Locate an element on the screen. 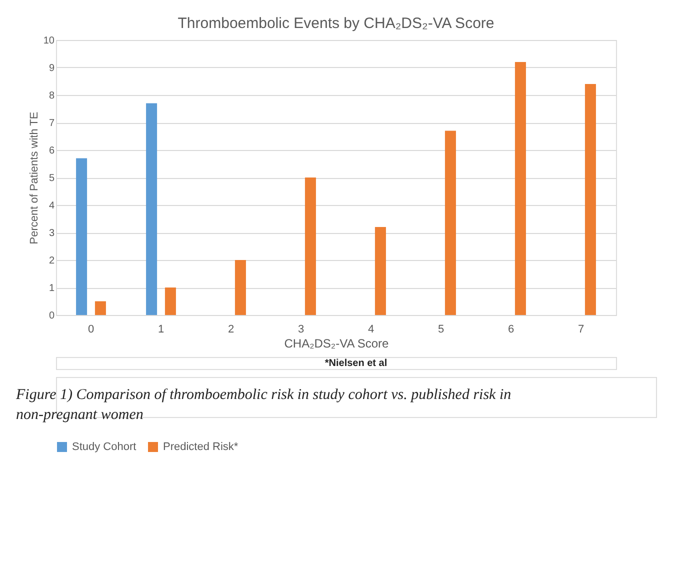 This screenshot has height=572, width=674. y-tick-label: 8 is located at coordinates (51, 96).